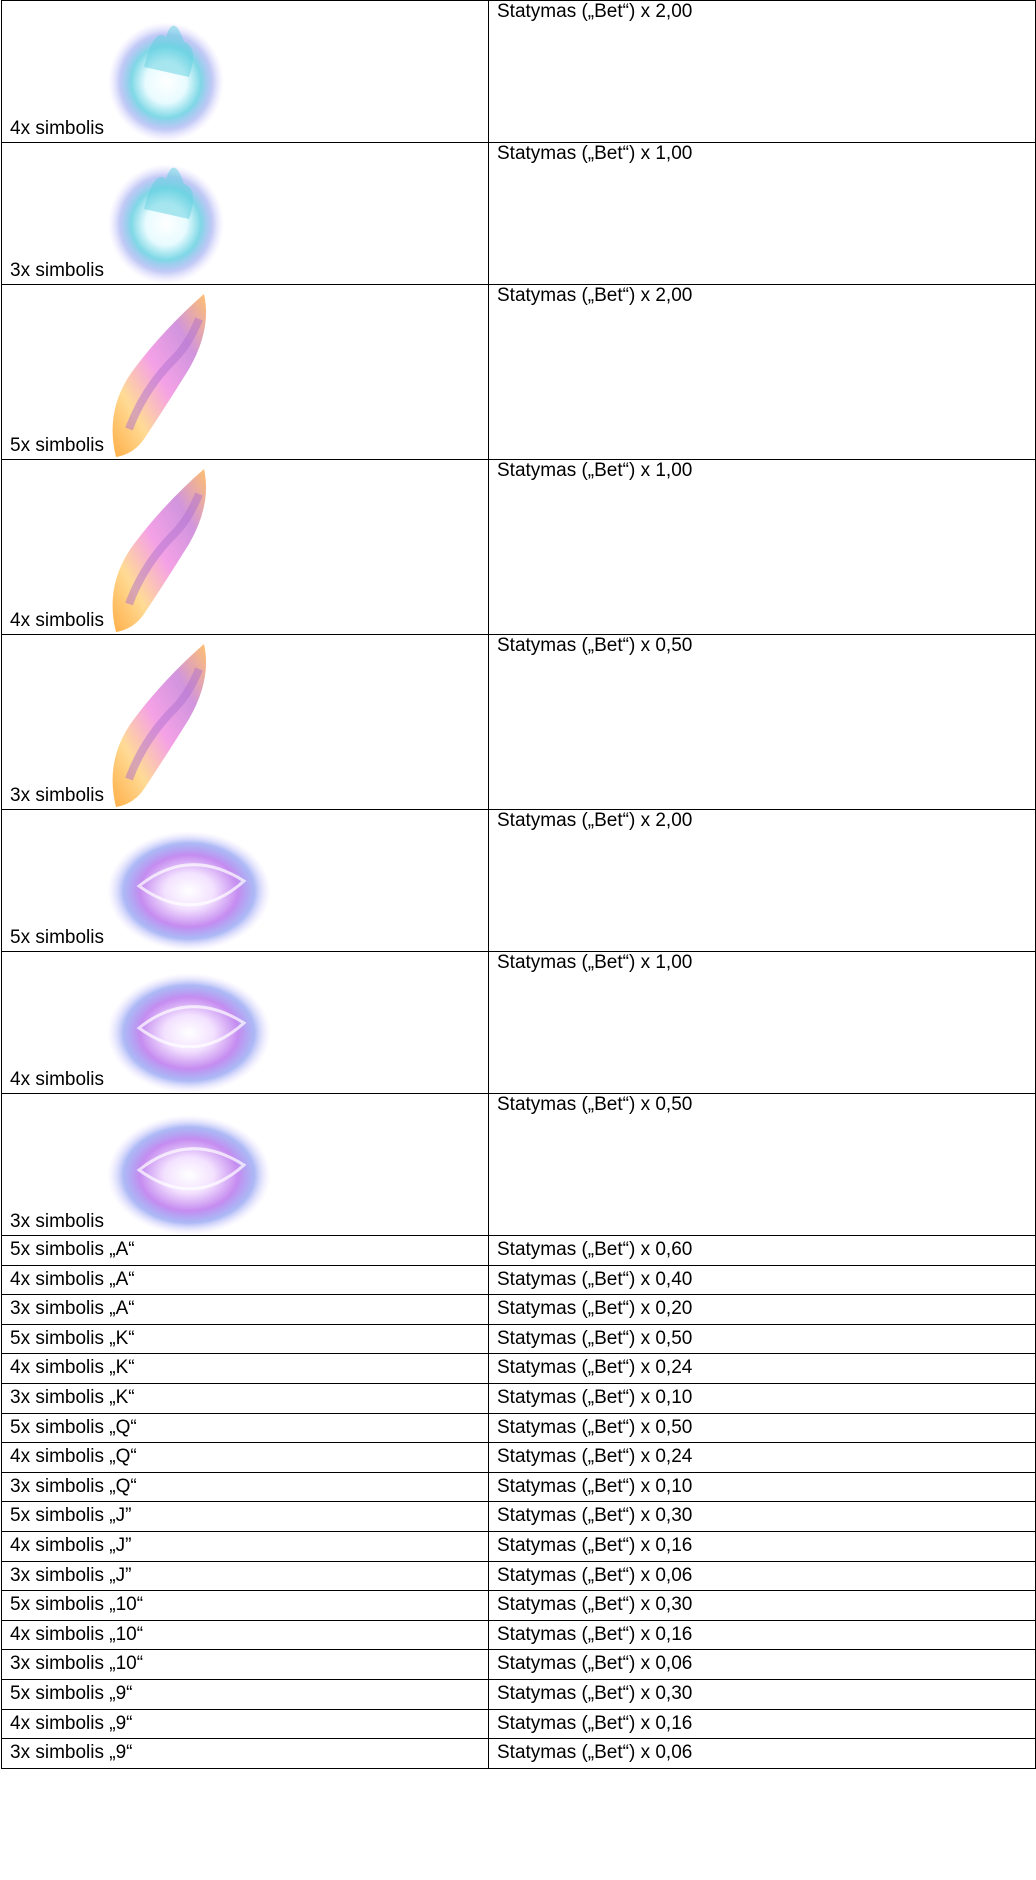  What do you see at coordinates (762, 1516) in the screenshot?
I see `value-cell: Statymas („Bet“) x 0,30` at bounding box center [762, 1516].